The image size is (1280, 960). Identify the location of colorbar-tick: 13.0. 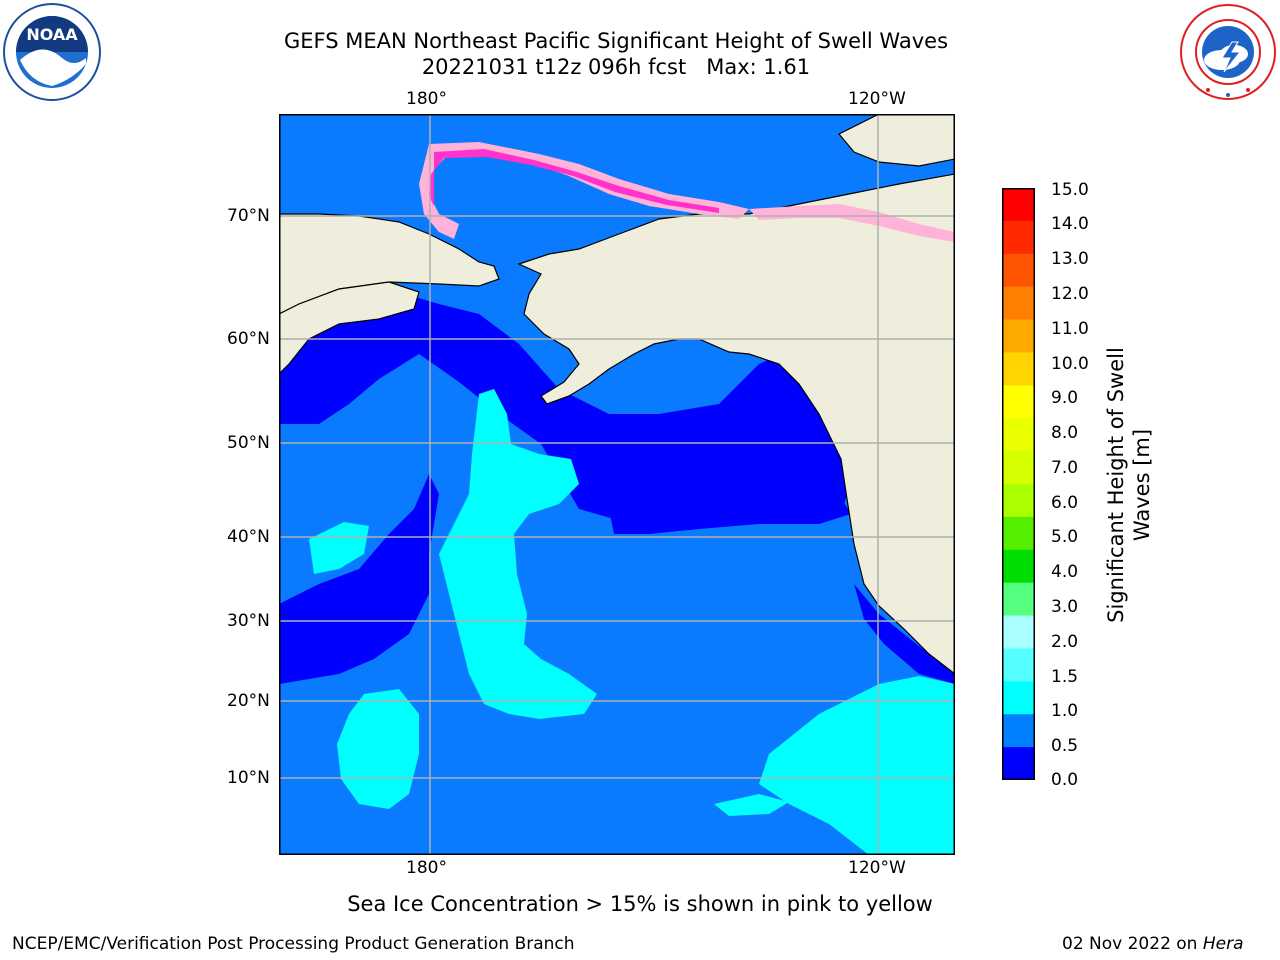
(1070, 259).